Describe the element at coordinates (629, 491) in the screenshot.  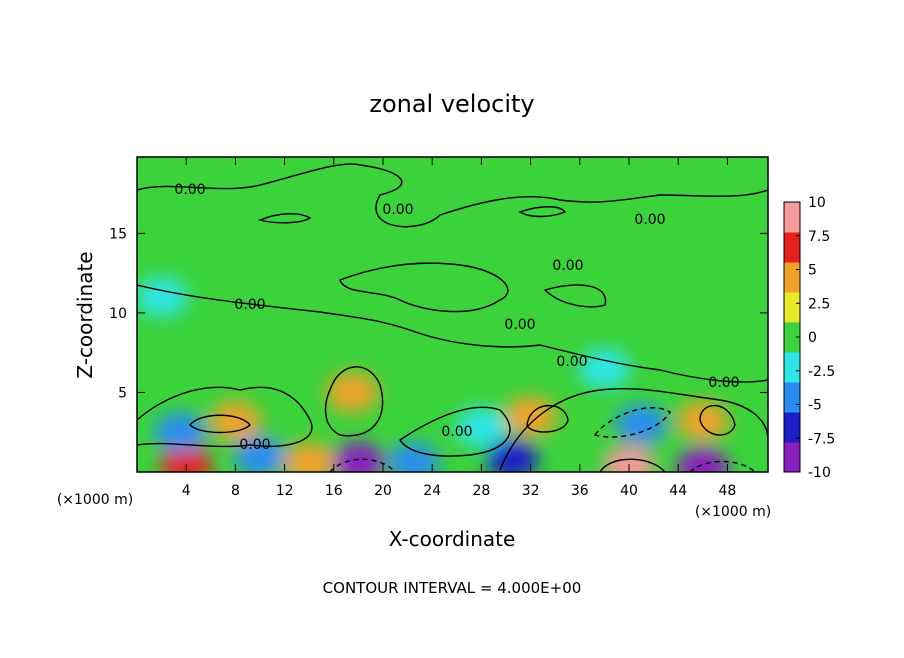
I see `x-tick-label: 40` at that location.